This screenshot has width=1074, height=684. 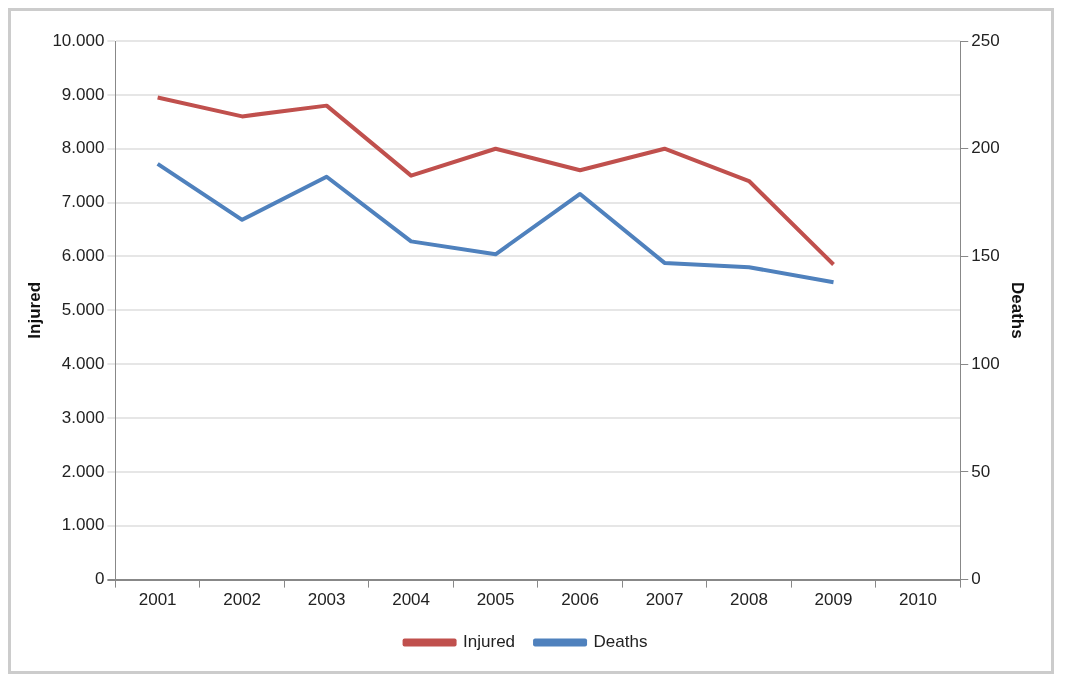 I want to click on y-tick-label: 2.000, so click(x=83, y=471).